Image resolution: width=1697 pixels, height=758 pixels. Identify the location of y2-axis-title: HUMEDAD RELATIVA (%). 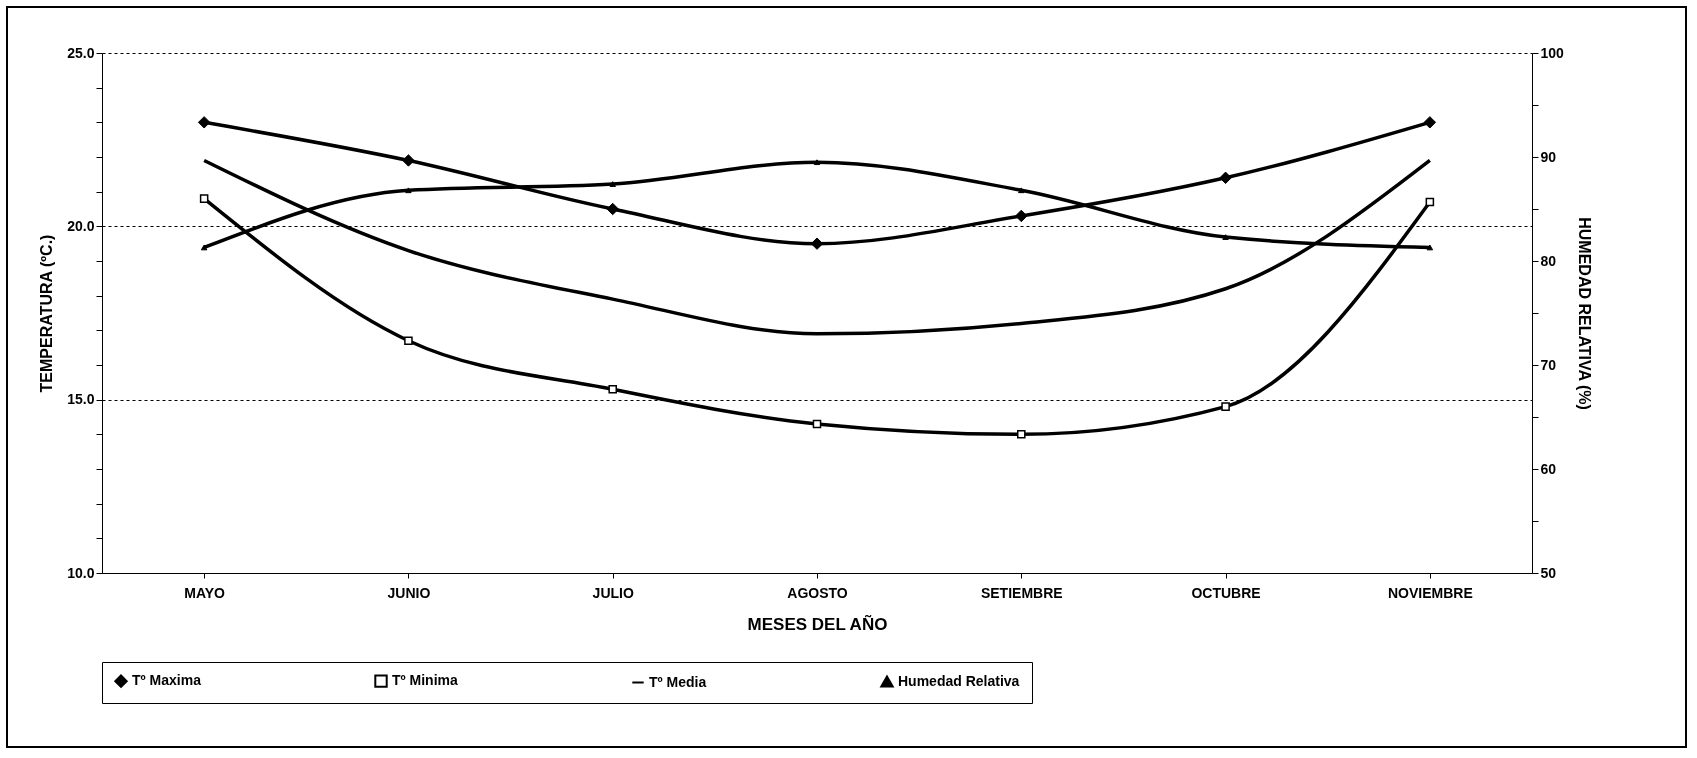
(1584, 313).